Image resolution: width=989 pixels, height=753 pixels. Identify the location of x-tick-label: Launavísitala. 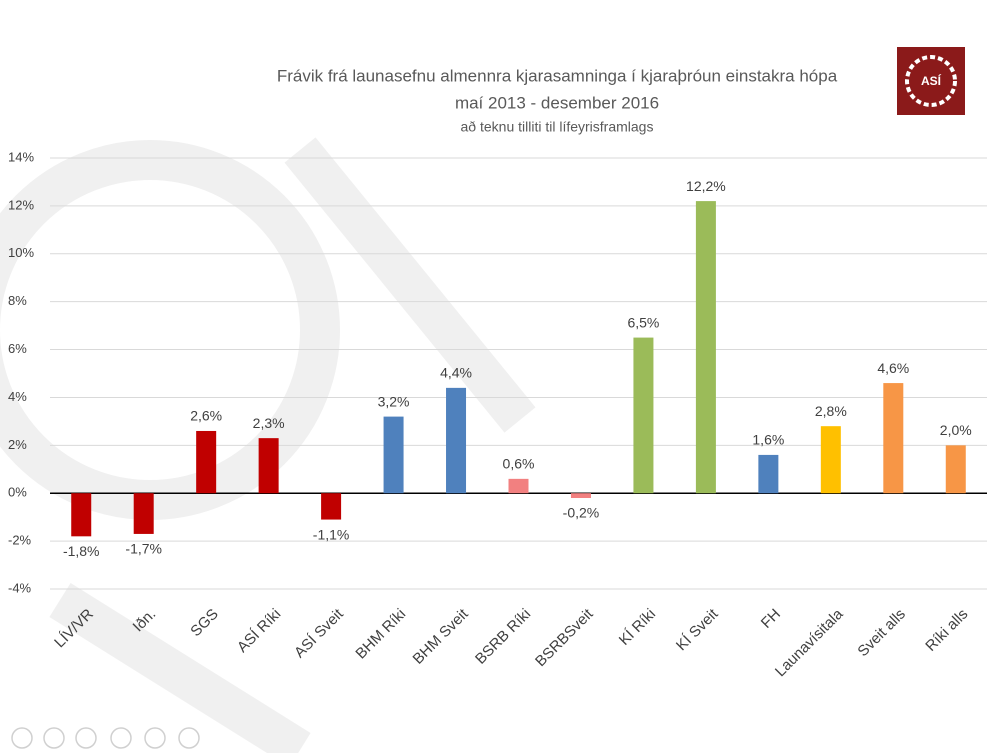
(809, 642).